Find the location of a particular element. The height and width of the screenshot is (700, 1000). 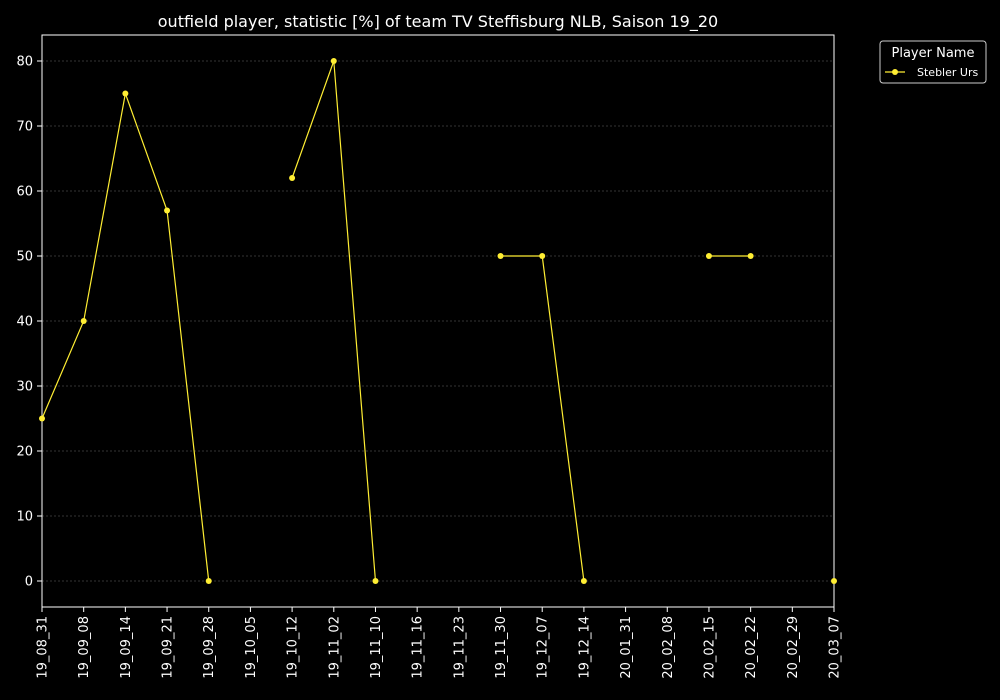

y-tick-label: 50 is located at coordinates (24, 257).